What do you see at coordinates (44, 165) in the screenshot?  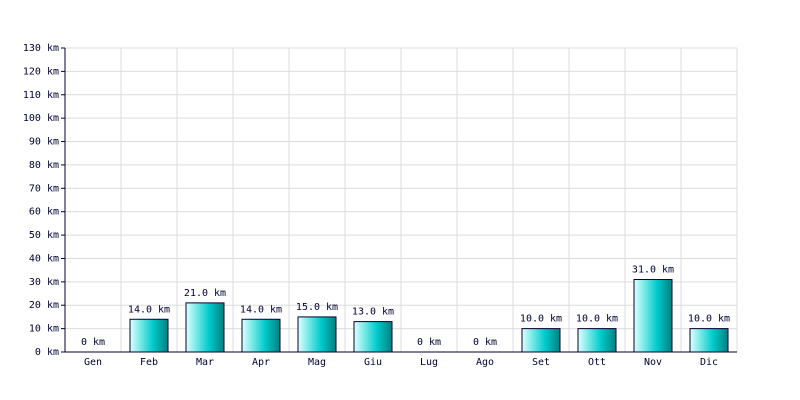 I see `y-tick-label: 80 km` at bounding box center [44, 165].